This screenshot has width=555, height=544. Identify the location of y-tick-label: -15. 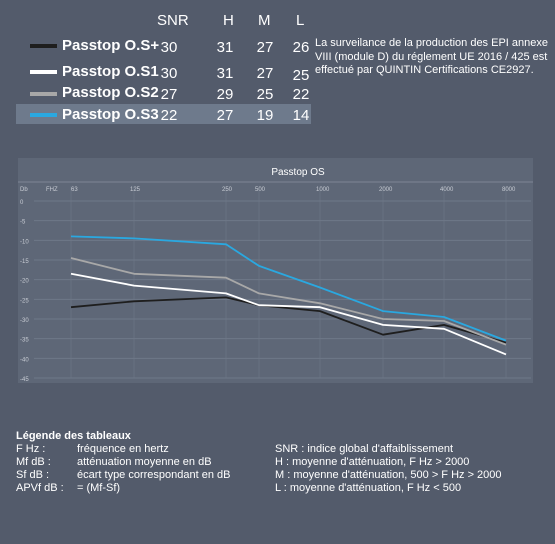
(24, 262).